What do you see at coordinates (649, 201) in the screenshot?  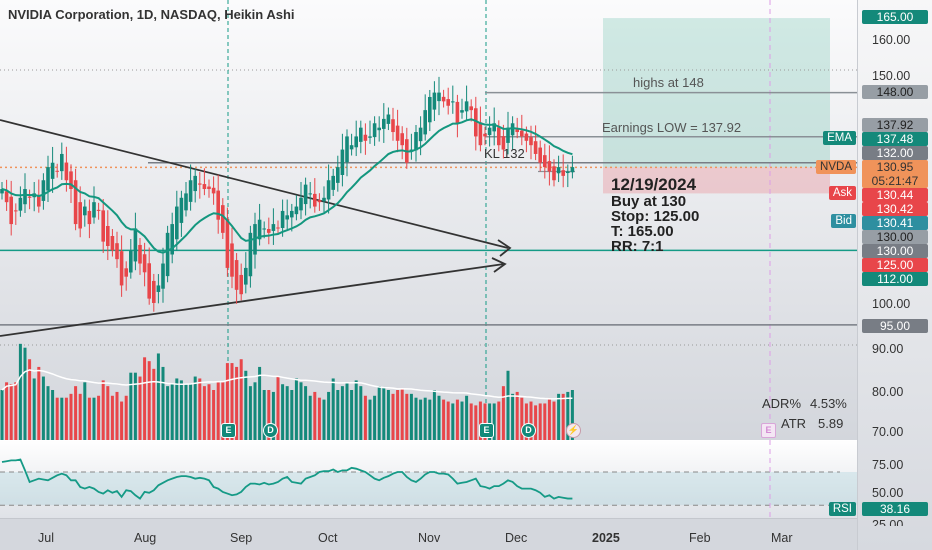 I see `trade-buy: Buy at 130` at bounding box center [649, 201].